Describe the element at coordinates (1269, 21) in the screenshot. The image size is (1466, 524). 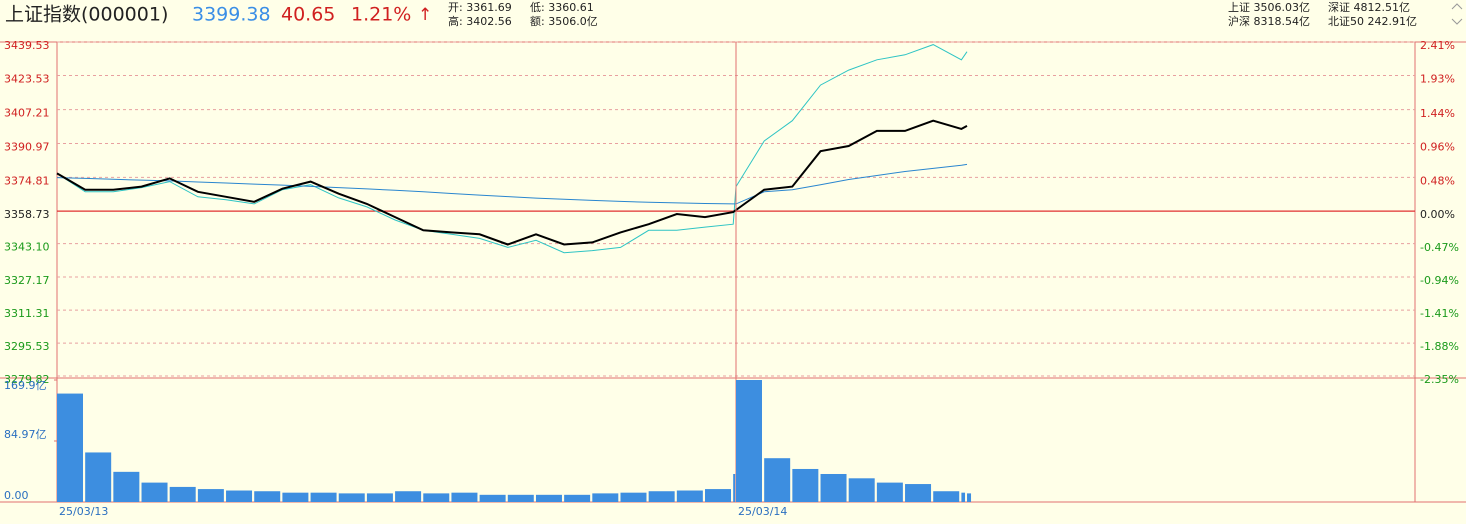
I see `market: 沪深 8318.54亿` at that location.